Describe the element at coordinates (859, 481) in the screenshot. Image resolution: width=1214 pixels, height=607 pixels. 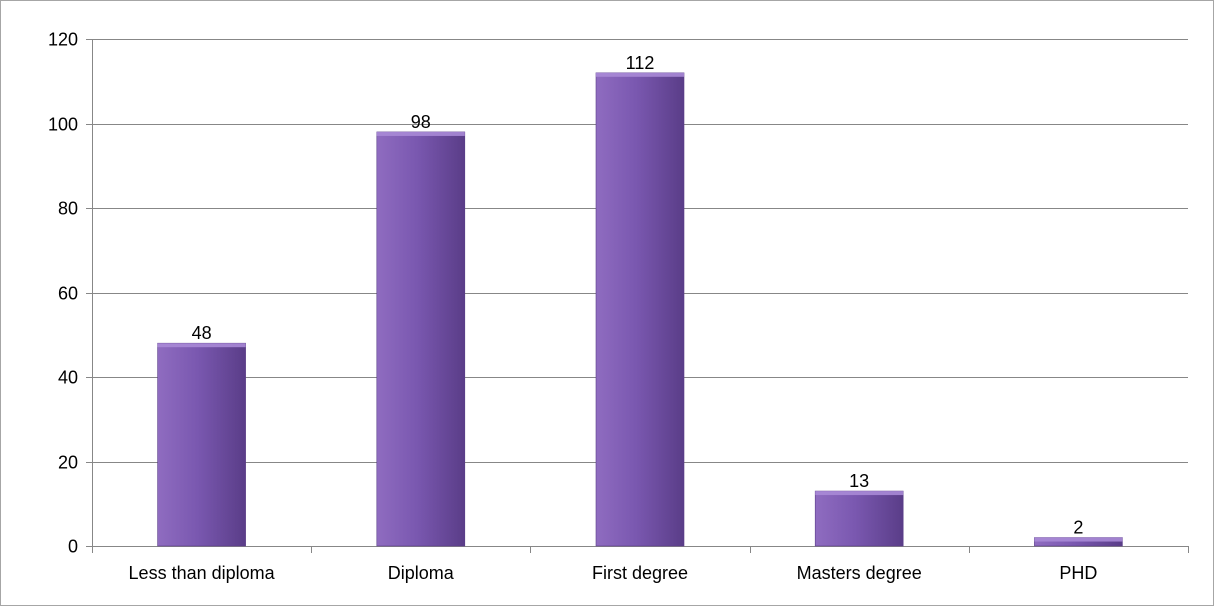
I see `data-label: 13` at that location.